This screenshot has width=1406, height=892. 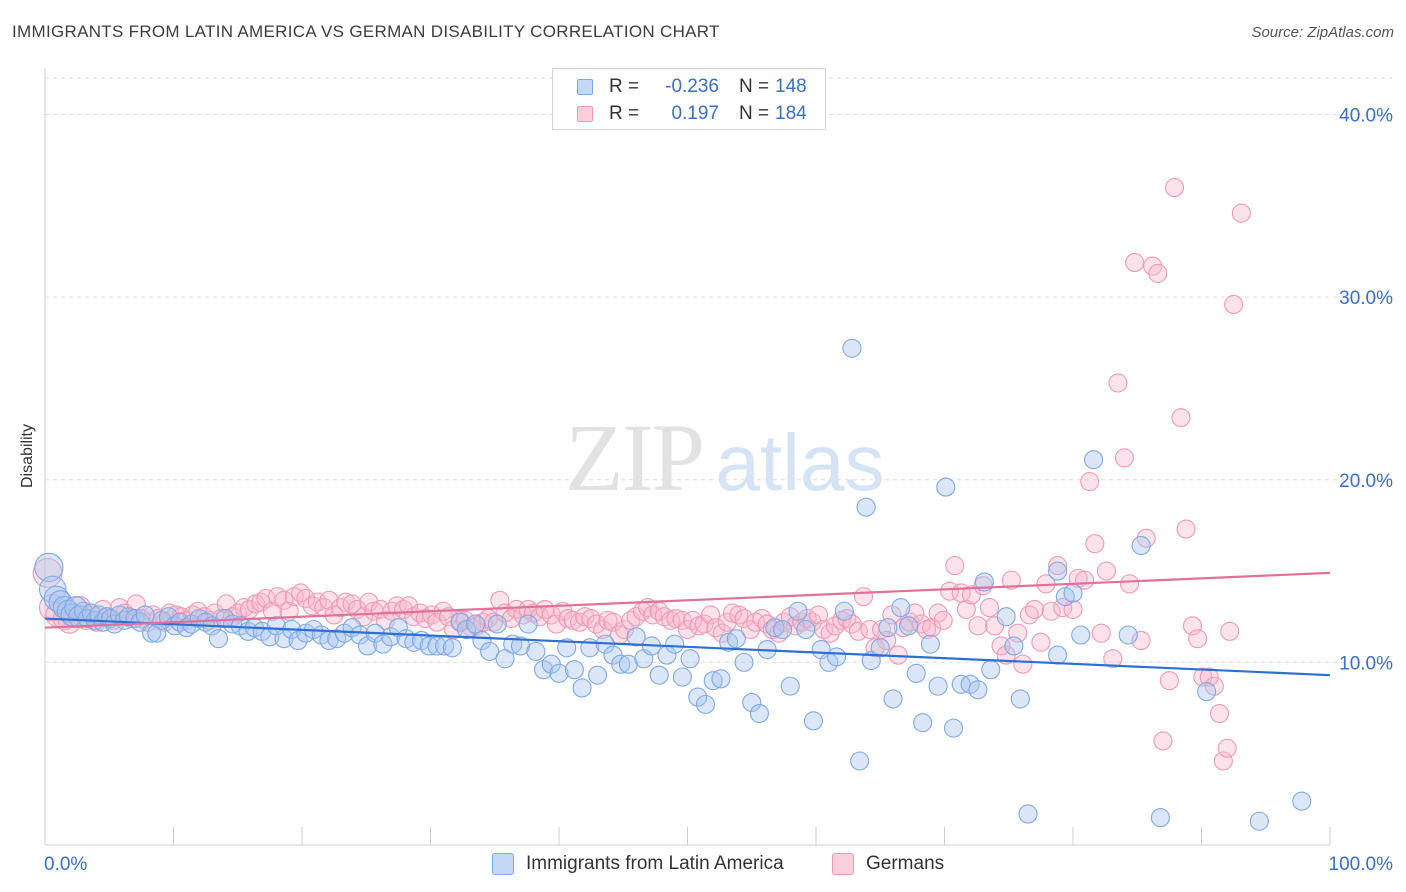 What do you see at coordinates (800, 462) in the screenshot?
I see `watermark-atlas: atlas` at bounding box center [800, 462].